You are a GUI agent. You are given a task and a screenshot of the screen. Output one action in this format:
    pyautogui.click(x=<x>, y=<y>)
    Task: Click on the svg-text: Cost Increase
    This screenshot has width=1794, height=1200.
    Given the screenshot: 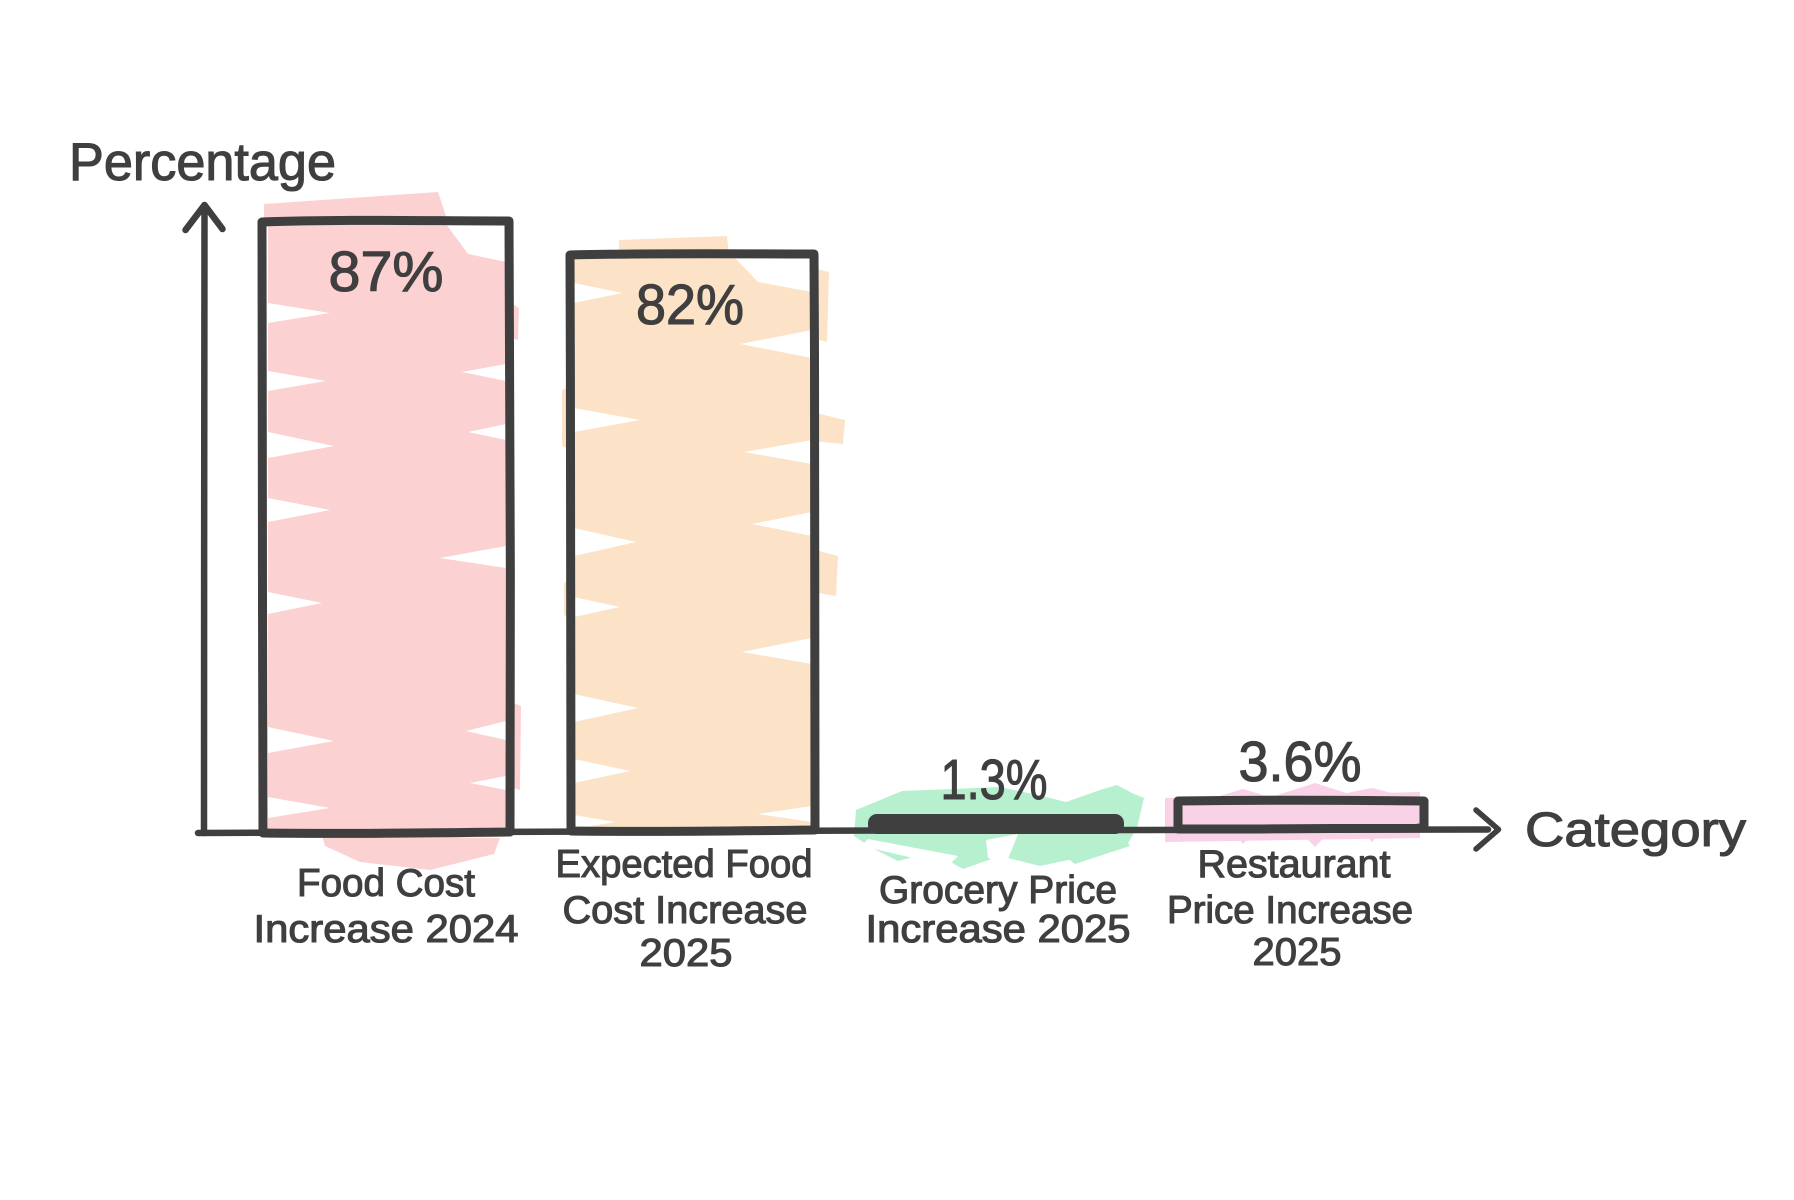 What is the action you would take?
    pyautogui.click(x=685, y=910)
    